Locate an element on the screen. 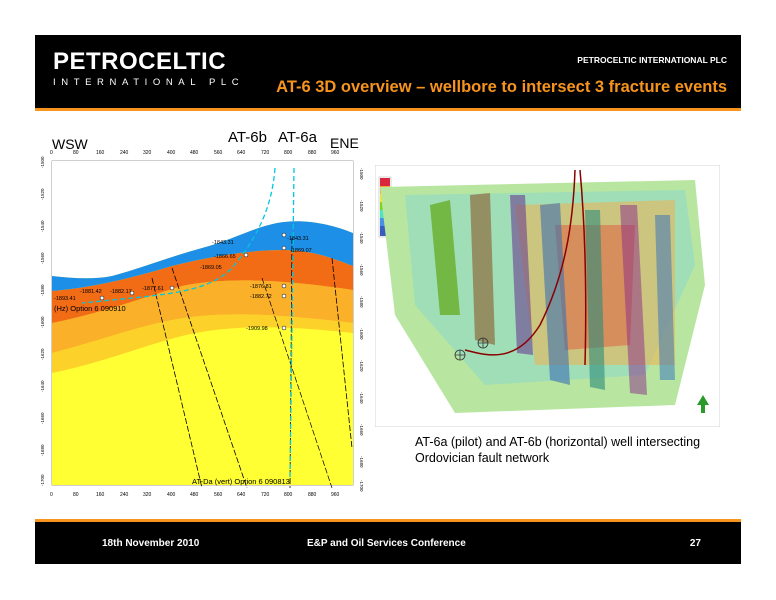 This screenshot has width=776, height=600. horizon-label-hz: (Hz) Option 6 090910 is located at coordinates (90, 308).